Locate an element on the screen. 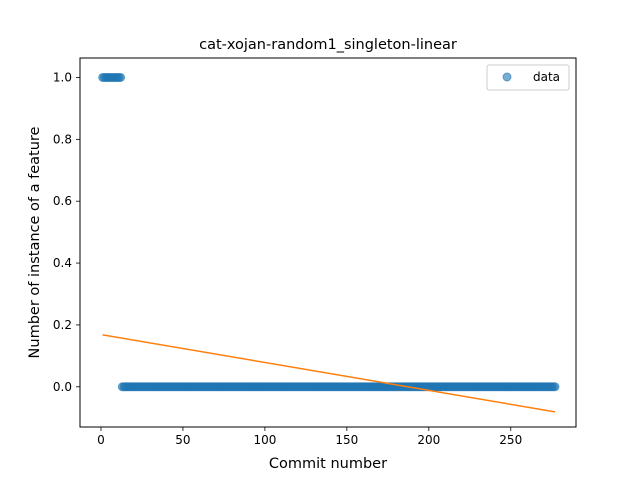 The width and height of the screenshot is (640, 484). legend-marker-data is located at coordinates (507, 77).